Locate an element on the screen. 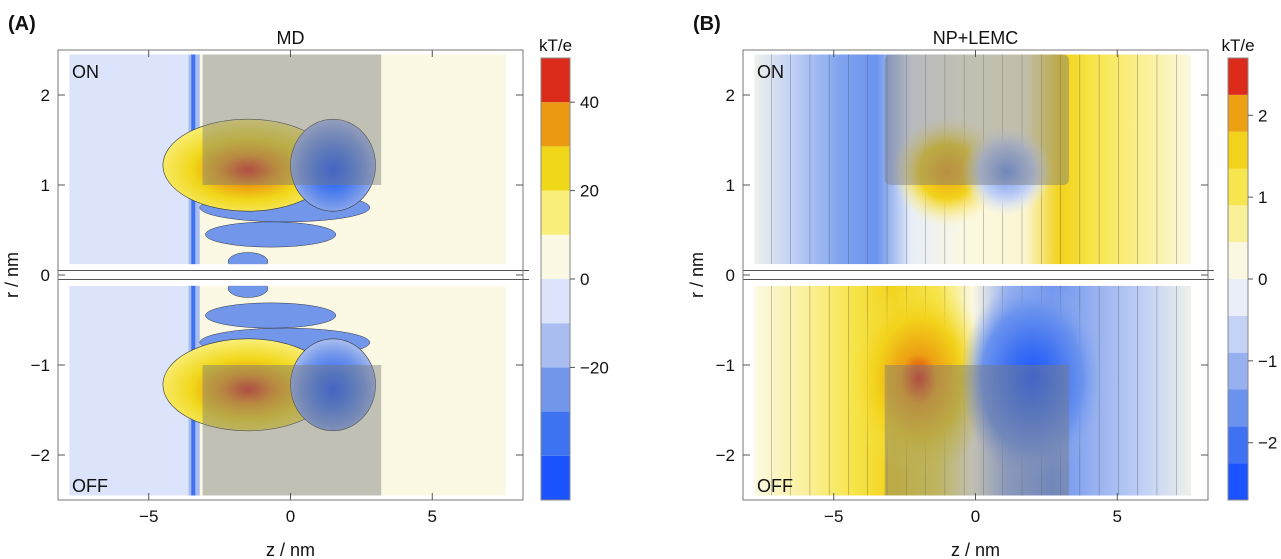 The image size is (1281, 559). dipole-positive-off is located at coordinates (918, 378).